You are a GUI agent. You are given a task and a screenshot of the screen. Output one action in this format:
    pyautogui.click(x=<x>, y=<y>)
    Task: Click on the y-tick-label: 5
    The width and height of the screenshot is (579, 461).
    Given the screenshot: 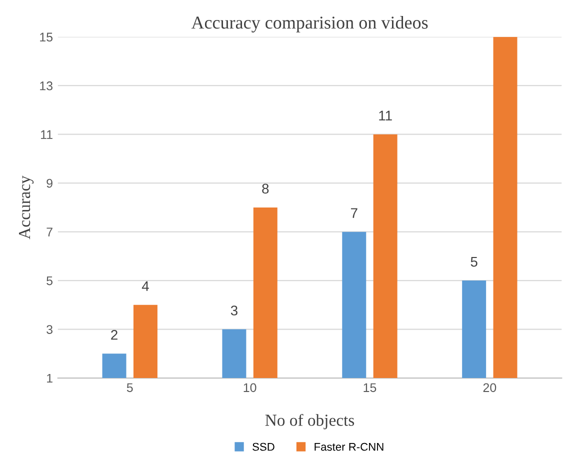 What is the action you would take?
    pyautogui.click(x=49, y=281)
    